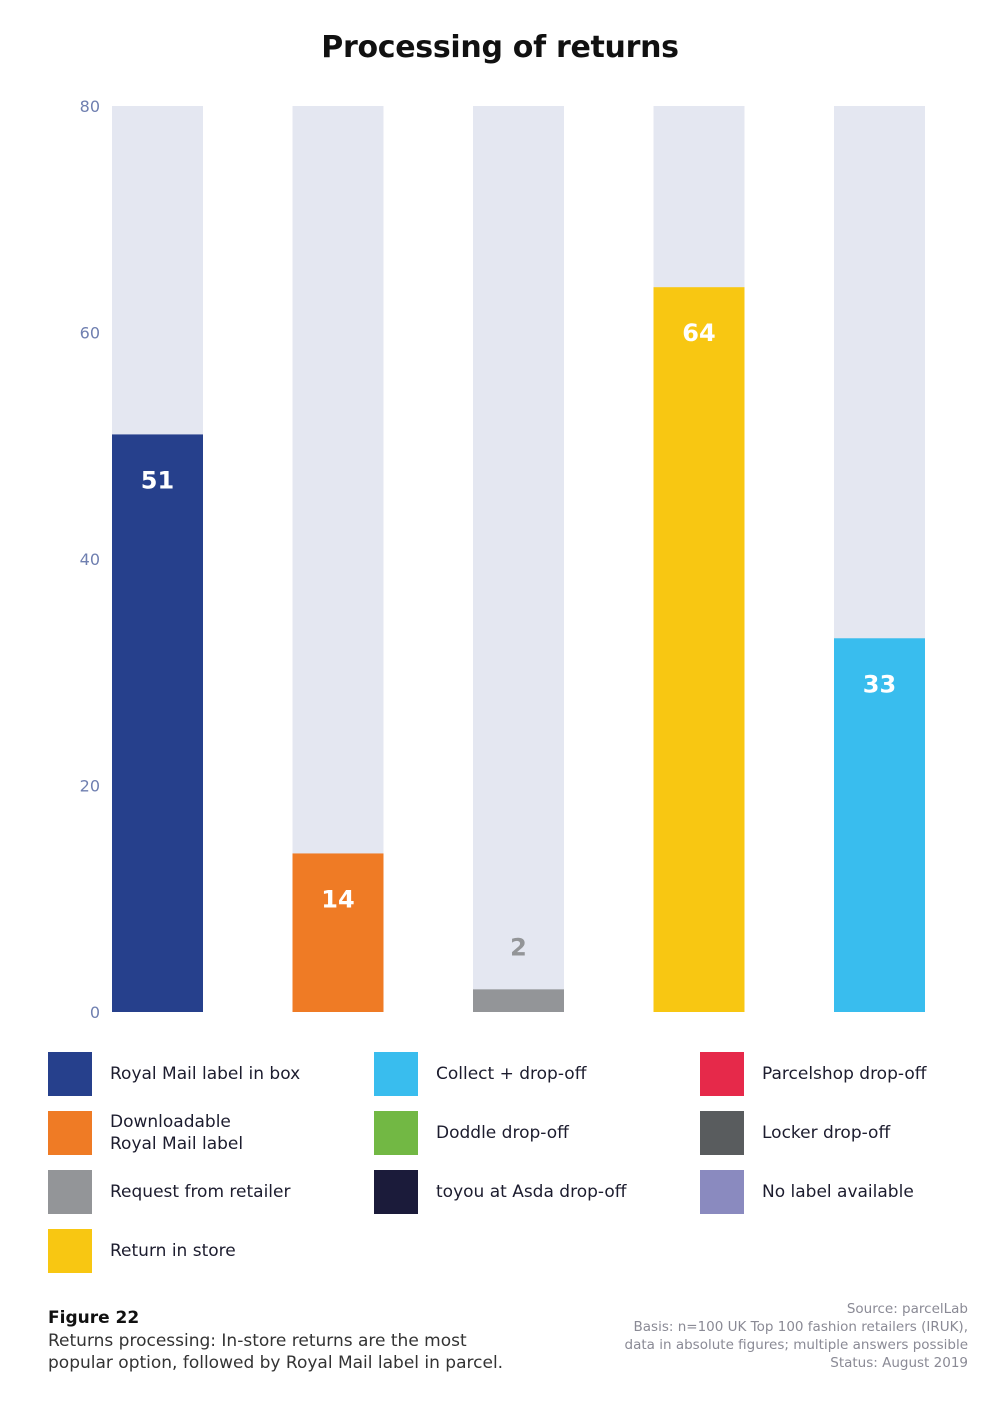  Describe the element at coordinates (826, 1133) in the screenshot. I see `legend-label: Locker drop-off` at that location.